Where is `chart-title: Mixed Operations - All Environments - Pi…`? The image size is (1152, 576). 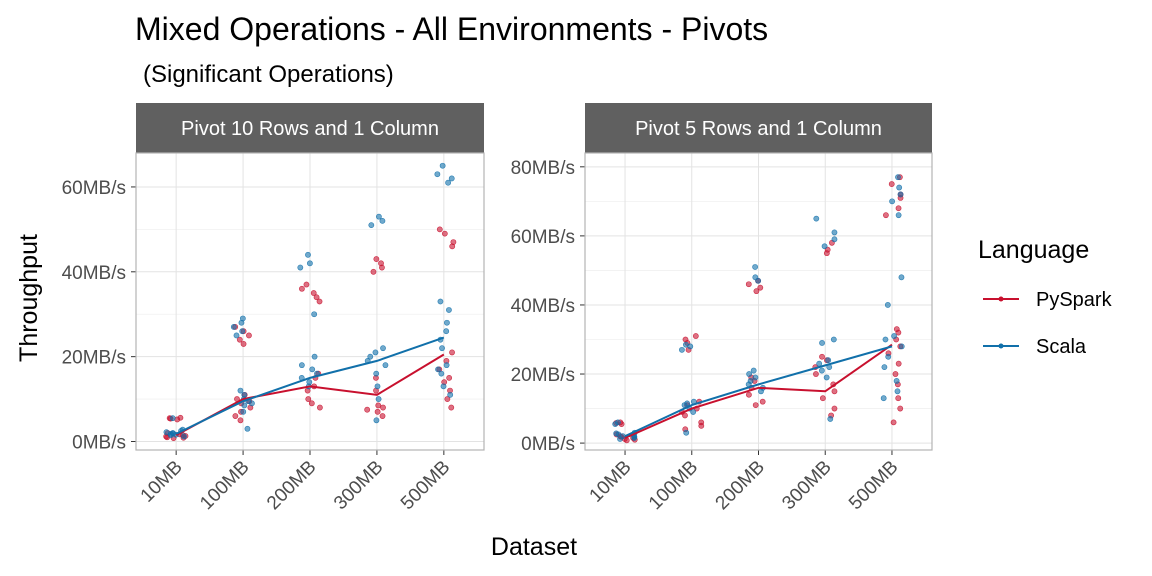
chart-title: Mixed Operations - All Environments - Pi… is located at coordinates (451, 29).